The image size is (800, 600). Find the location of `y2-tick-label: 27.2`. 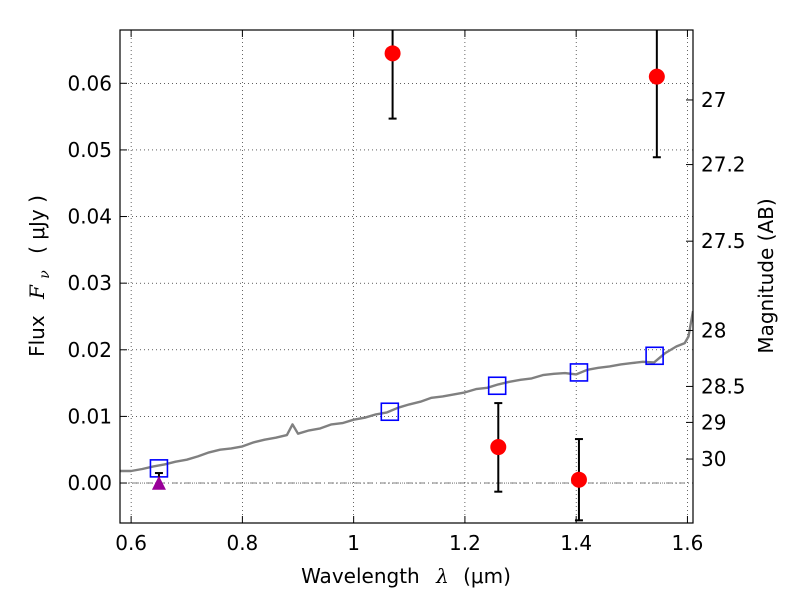

y2-tick-label: 27.2 is located at coordinates (723, 165).